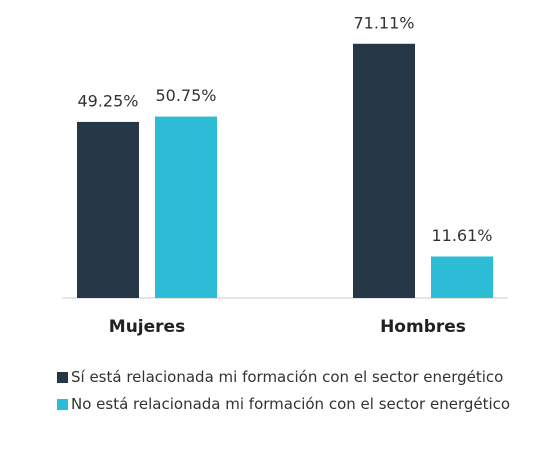  Describe the element at coordinates (461, 235) in the screenshot. I see `value-label: 11.61%` at that location.